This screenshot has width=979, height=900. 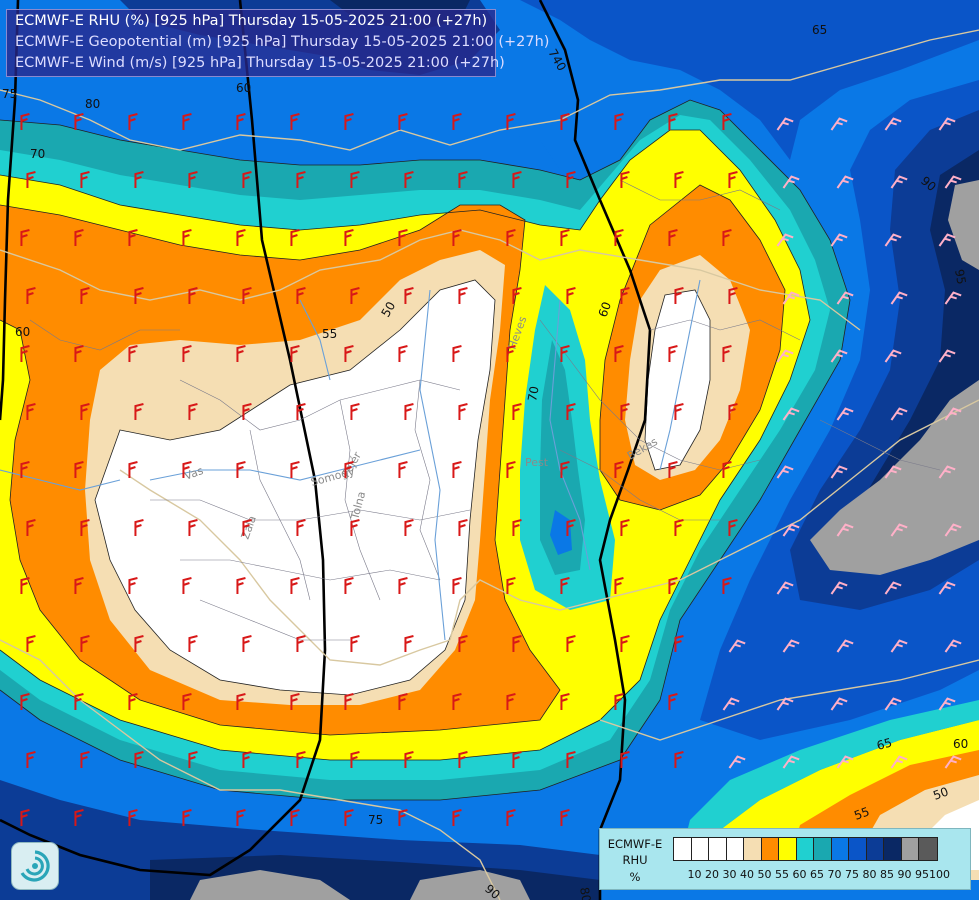 What do you see at coordinates (819, 30) in the screenshot?
I see `contour-label: 65` at bounding box center [819, 30].